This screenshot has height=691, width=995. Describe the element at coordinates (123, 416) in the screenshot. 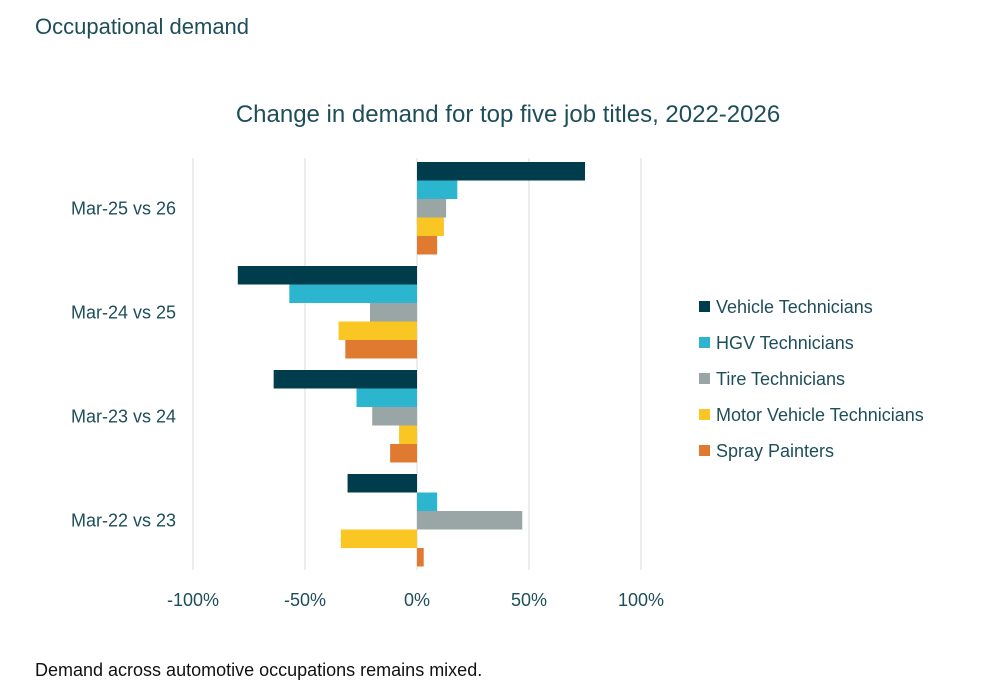

I see `category-label: Mar-23 vs 24` at that location.